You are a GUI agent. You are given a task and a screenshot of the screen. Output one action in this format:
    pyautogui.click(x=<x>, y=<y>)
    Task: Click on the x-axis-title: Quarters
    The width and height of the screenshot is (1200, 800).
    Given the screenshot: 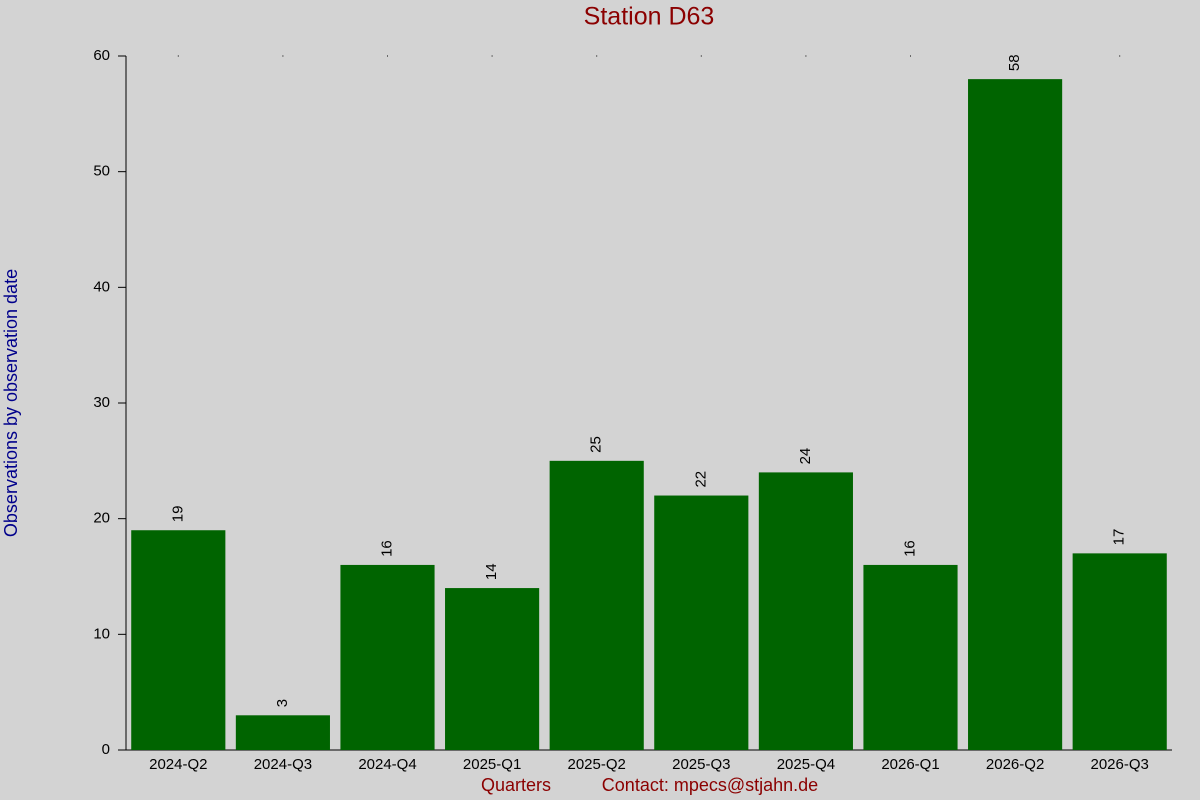 What is the action you would take?
    pyautogui.click(x=516, y=785)
    